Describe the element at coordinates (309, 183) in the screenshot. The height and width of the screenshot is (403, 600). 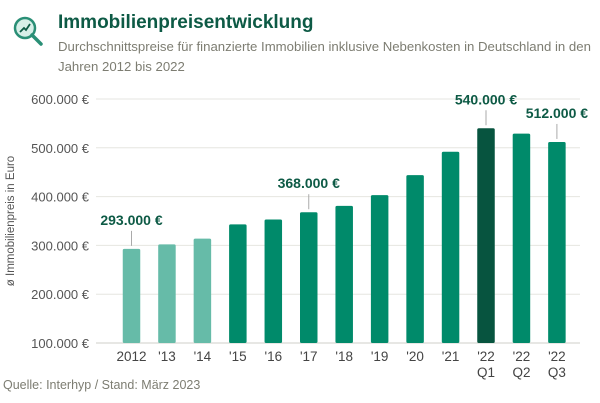
I see `data-label: 368.000 €` at that location.